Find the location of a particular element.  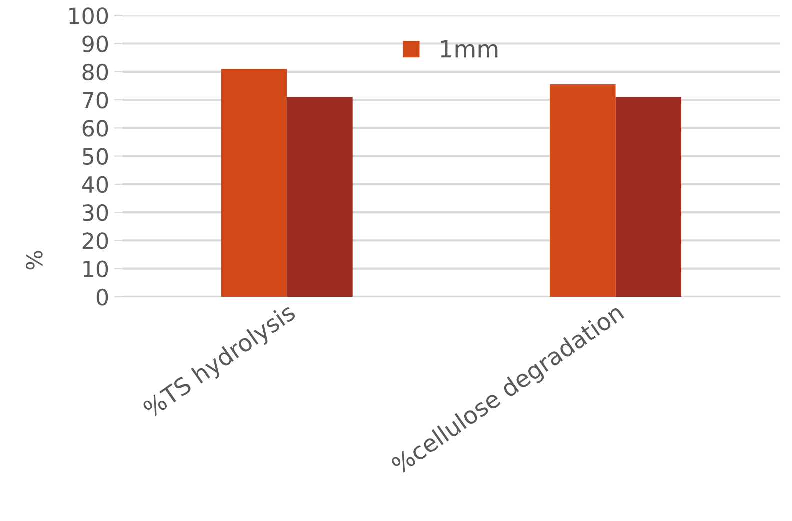

y-axis-title: % is located at coordinates (34, 260).